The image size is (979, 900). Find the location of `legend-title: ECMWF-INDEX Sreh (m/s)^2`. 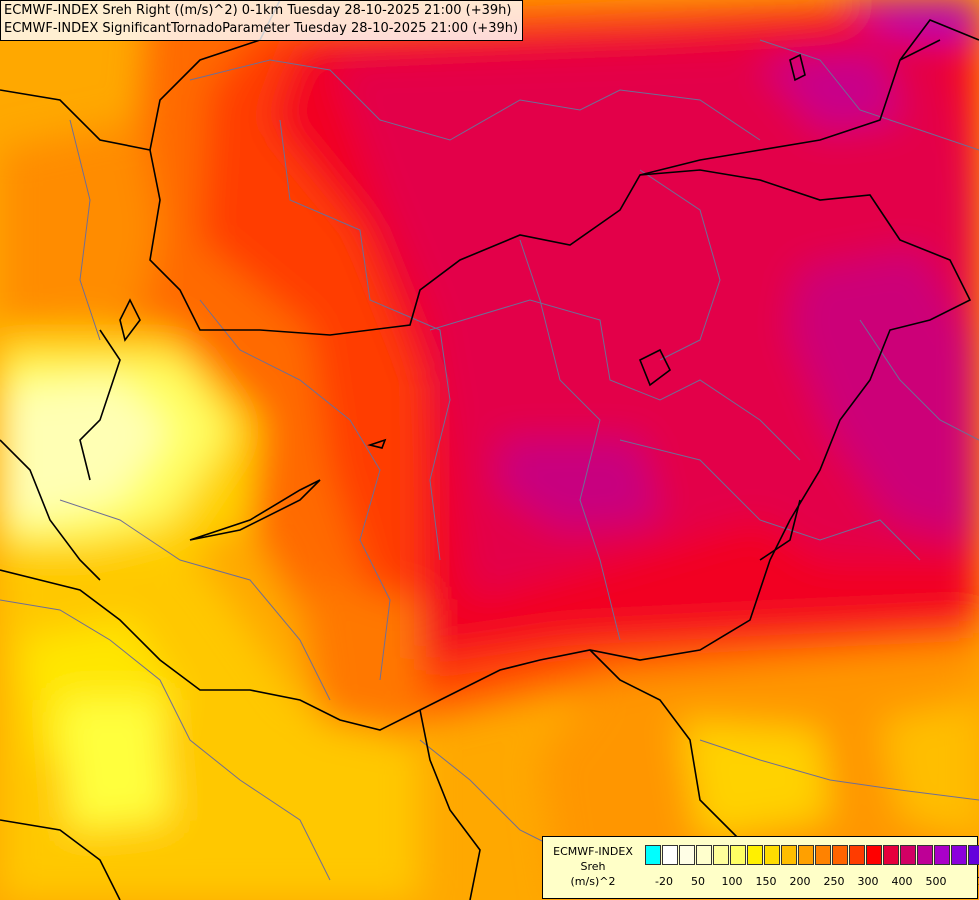

legend-title: ECMWF-INDEX Sreh (m/s)^2 is located at coordinates (593, 866).